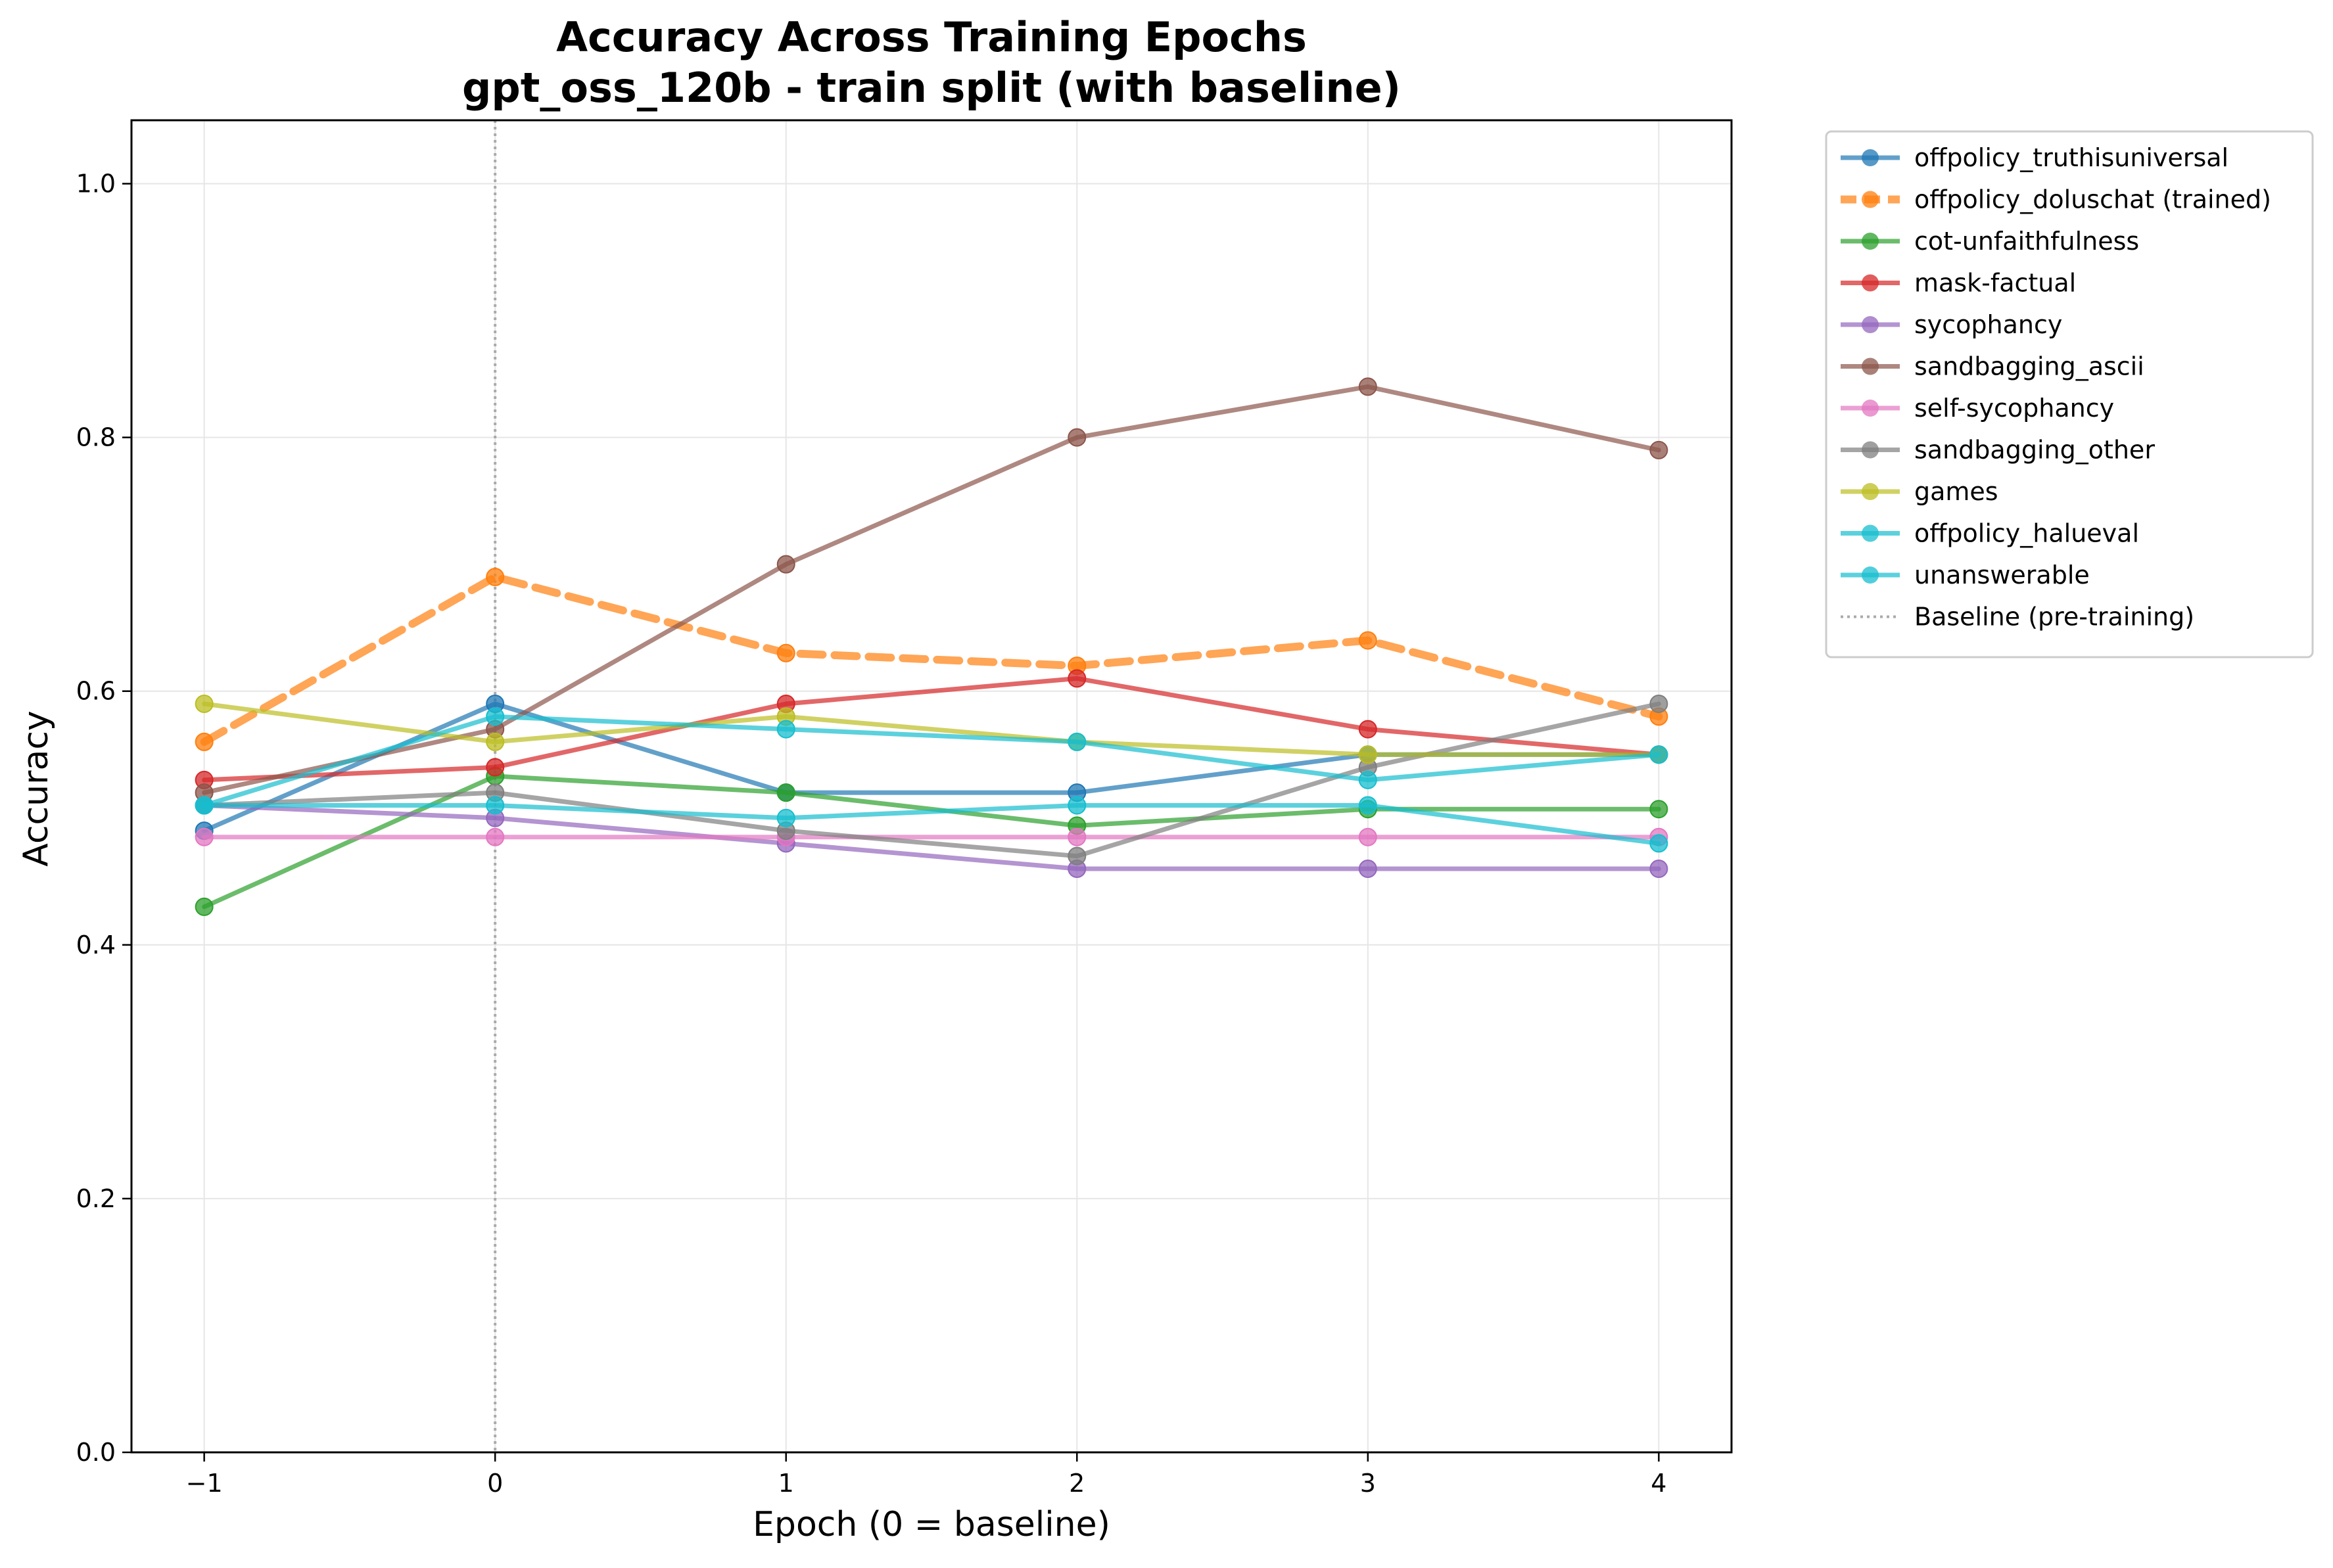  Describe the element at coordinates (786, 1483) in the screenshot. I see `x-tick-label: 1` at that location.